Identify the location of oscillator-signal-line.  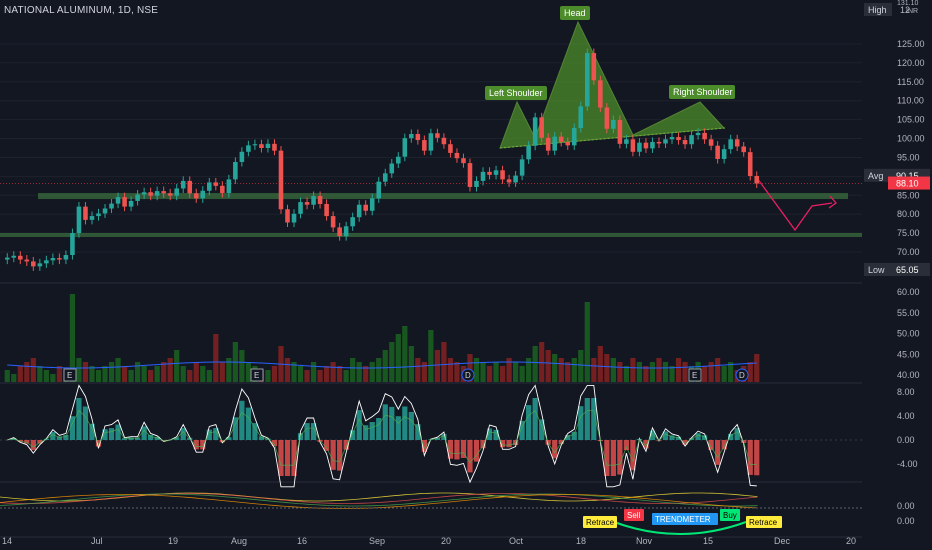
(382, 437).